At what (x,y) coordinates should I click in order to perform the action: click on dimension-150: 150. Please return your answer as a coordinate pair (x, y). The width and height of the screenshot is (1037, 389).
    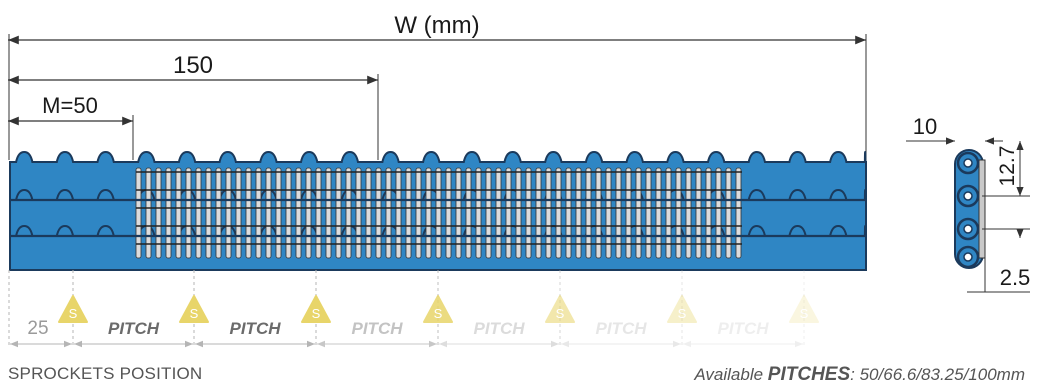
    Looking at the image, I should click on (193, 106).